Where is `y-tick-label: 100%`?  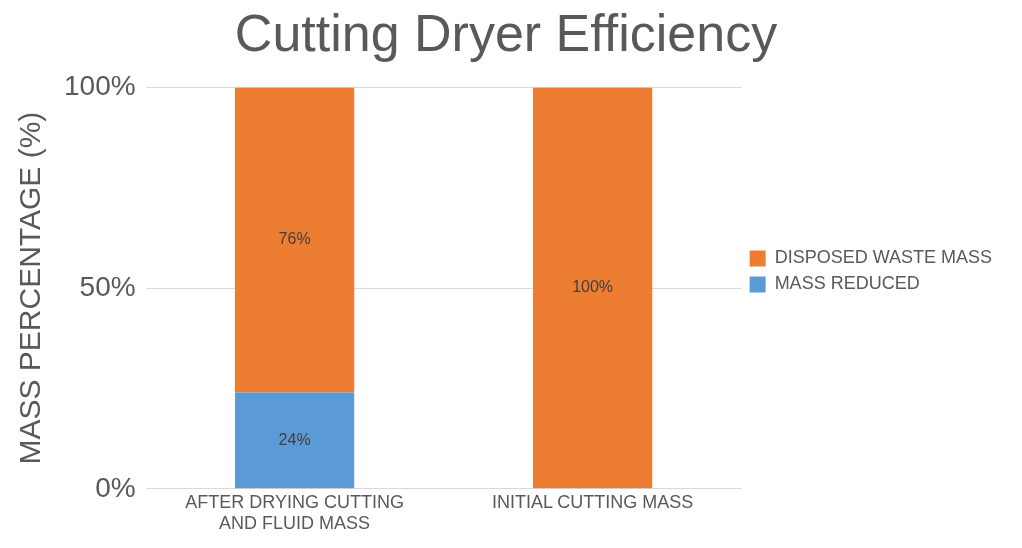
y-tick-label: 100% is located at coordinates (99, 86).